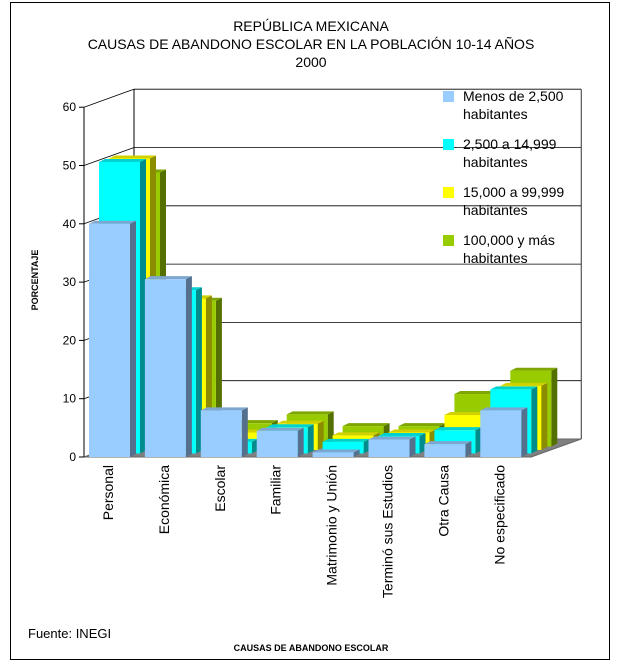 The width and height of the screenshot is (622, 665). Describe the element at coordinates (70, 282) in the screenshot. I see `y-tick-label: 30` at that location.